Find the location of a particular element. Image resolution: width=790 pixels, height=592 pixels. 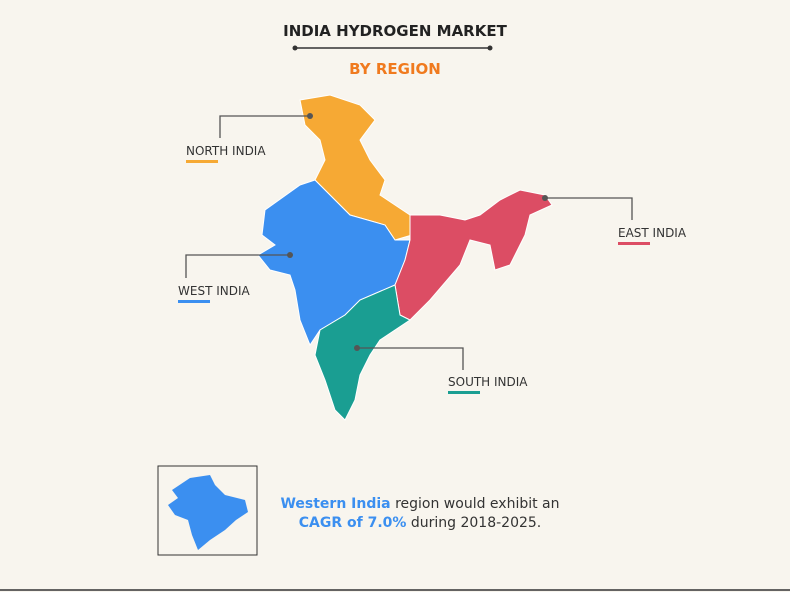

callout-text: region would exhibit an is located at coordinates (477, 504).